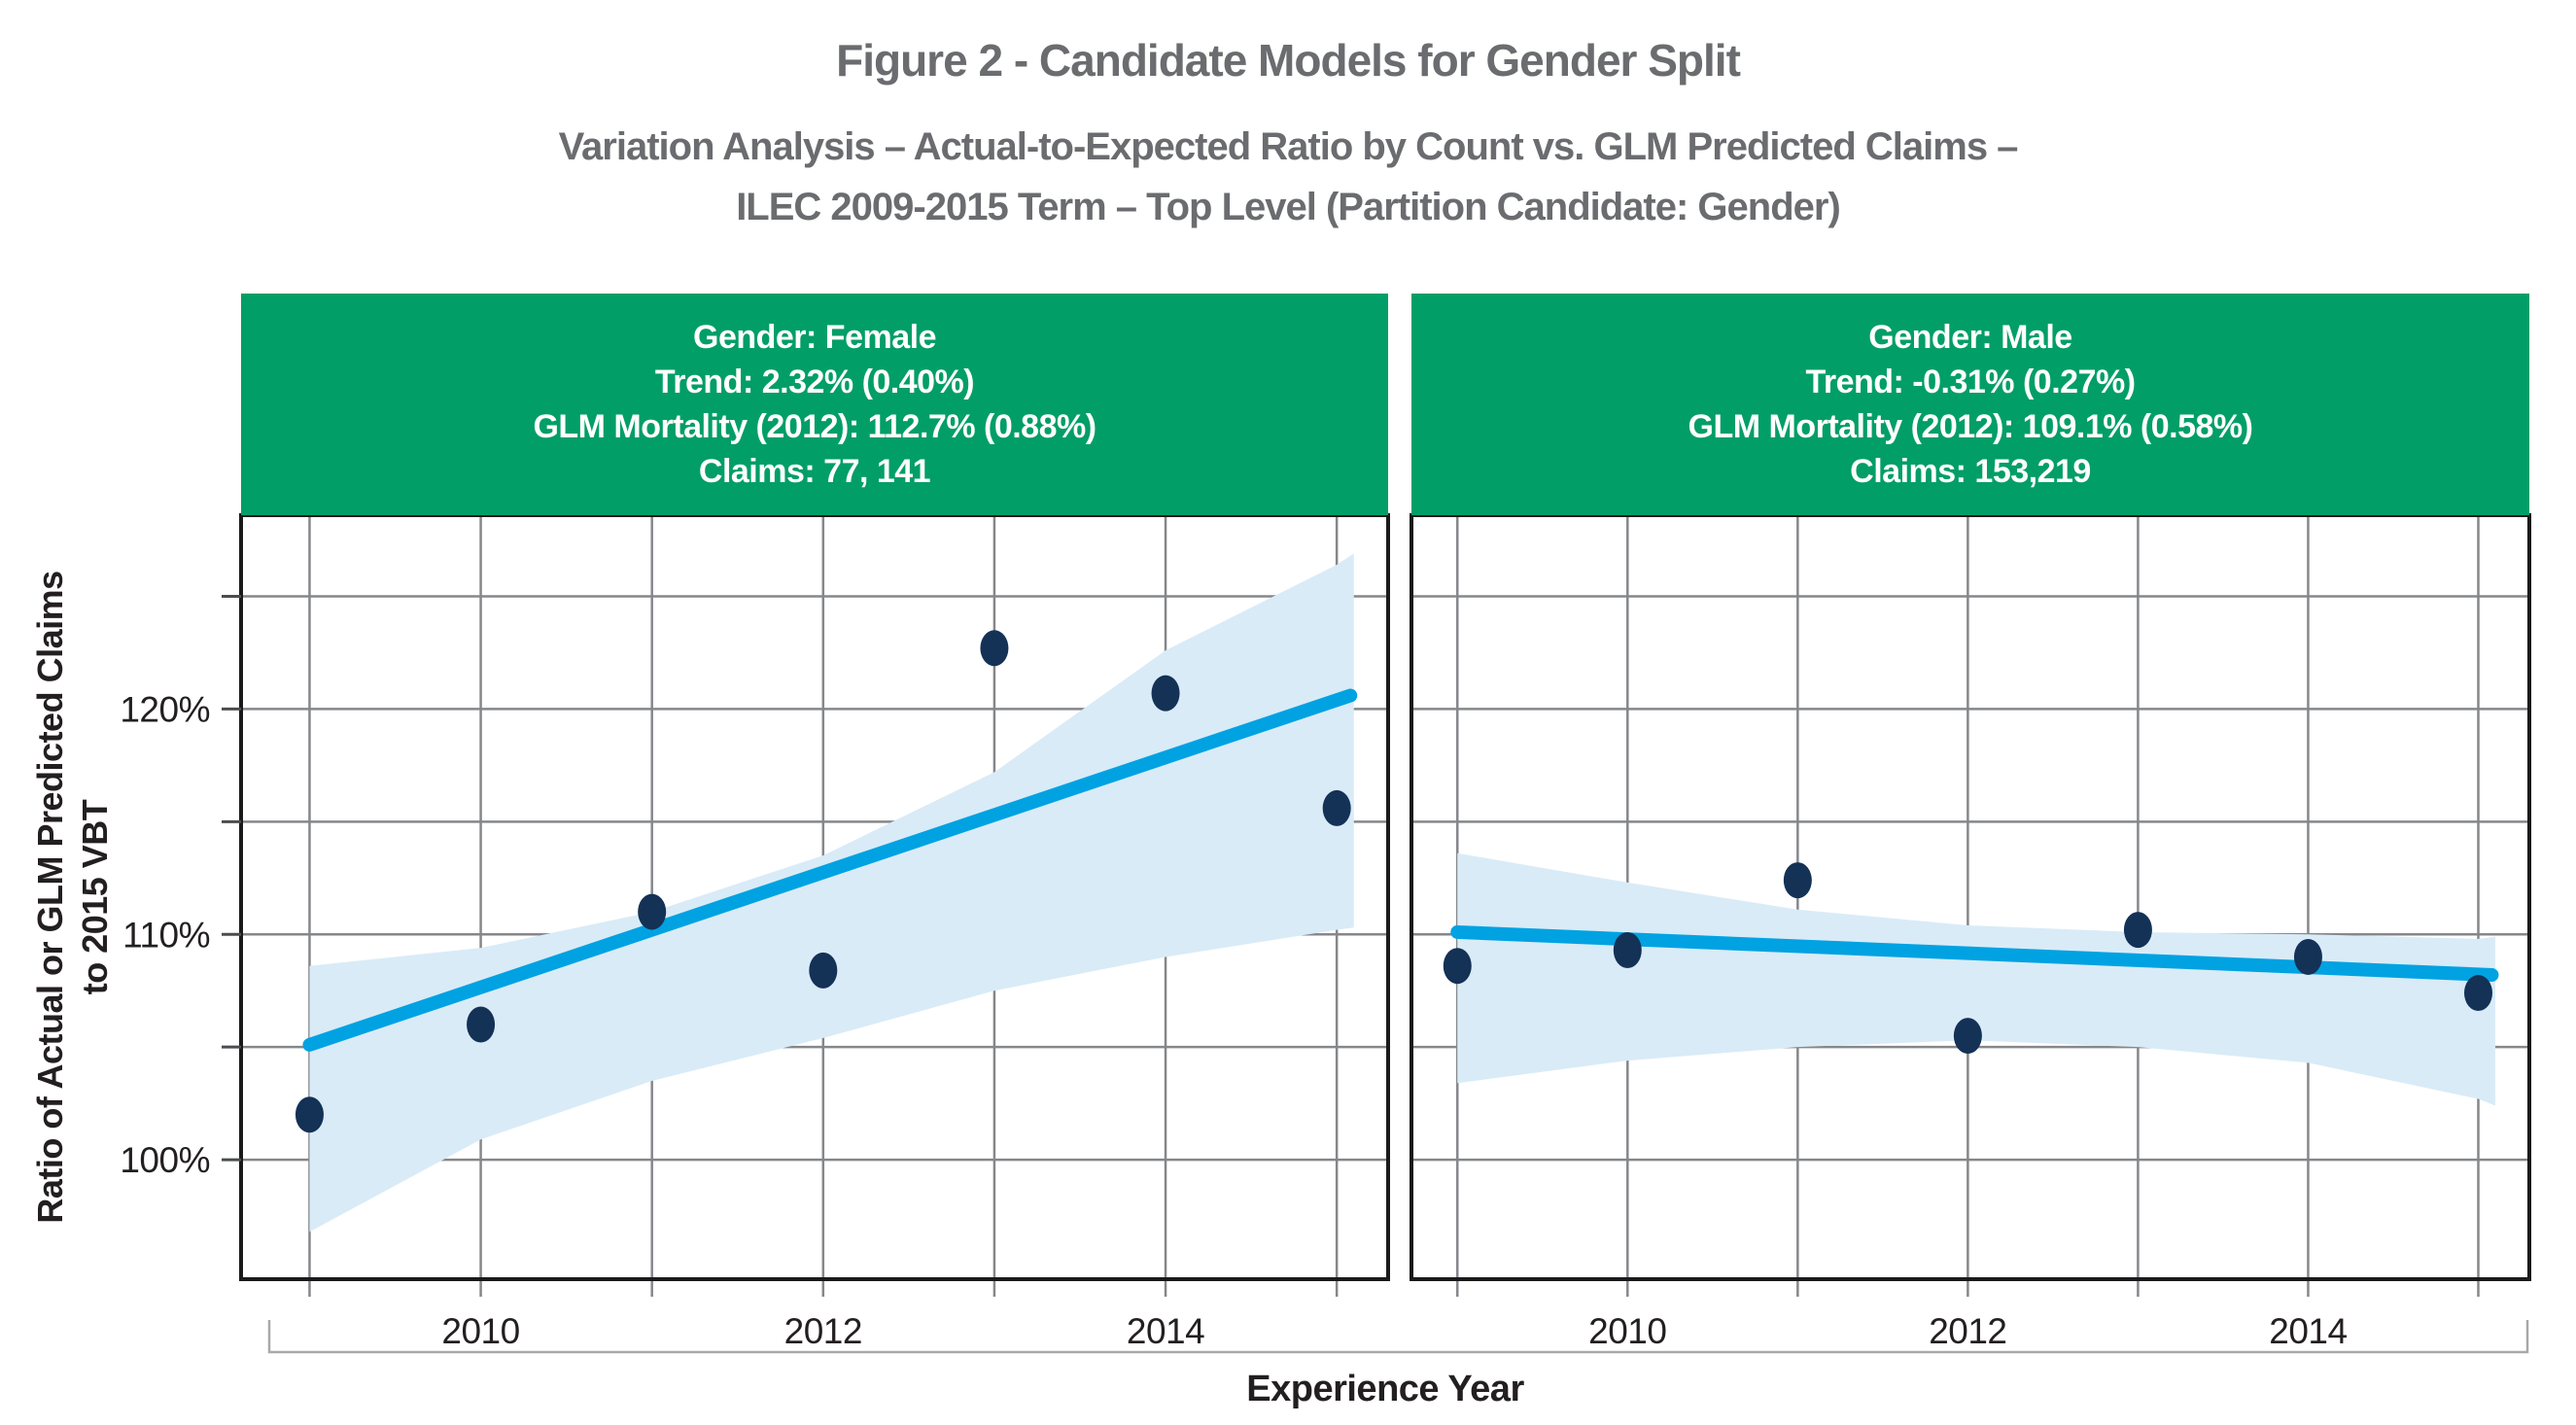 This screenshot has width=2576, height=1425. I want to click on y-axis-title-line2: to 2015 VBT, so click(95, 897).